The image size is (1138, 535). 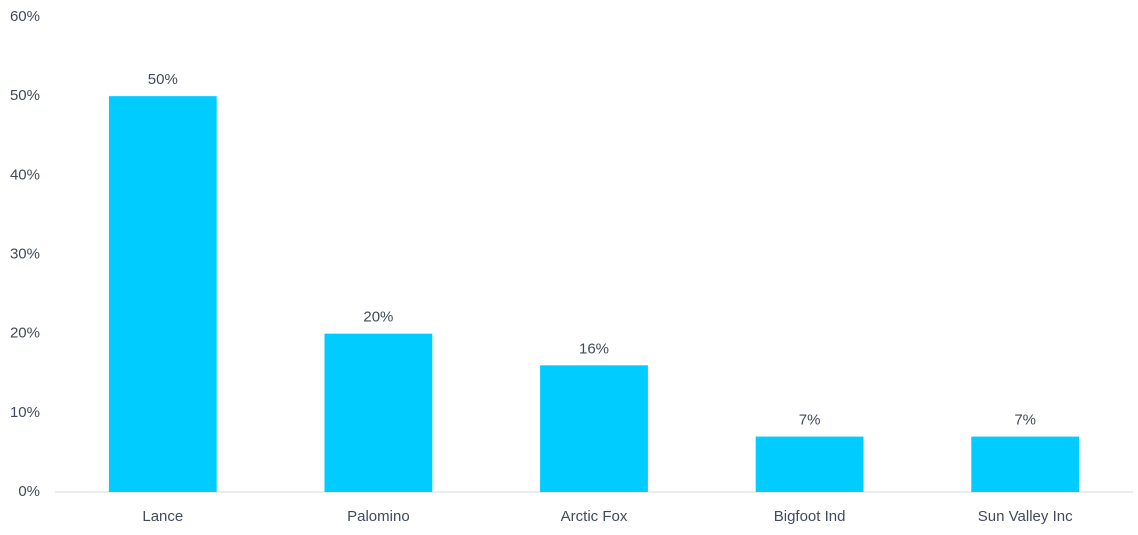 What do you see at coordinates (25, 333) in the screenshot?
I see `y-tick-label: 20%` at bounding box center [25, 333].